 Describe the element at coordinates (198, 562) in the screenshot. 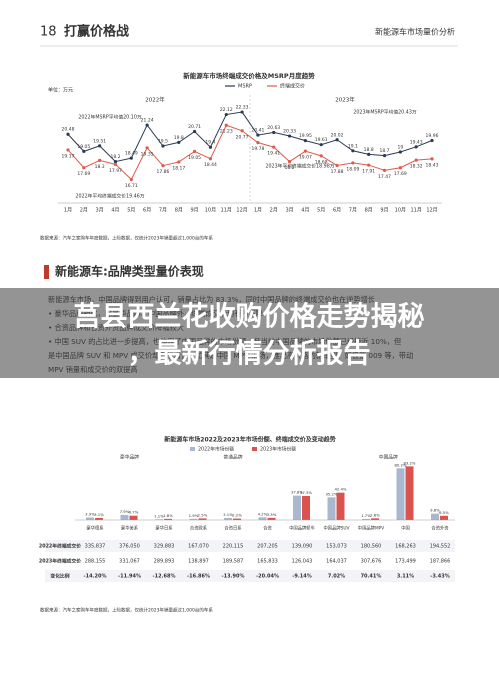

I see `cell: 138,897` at that location.